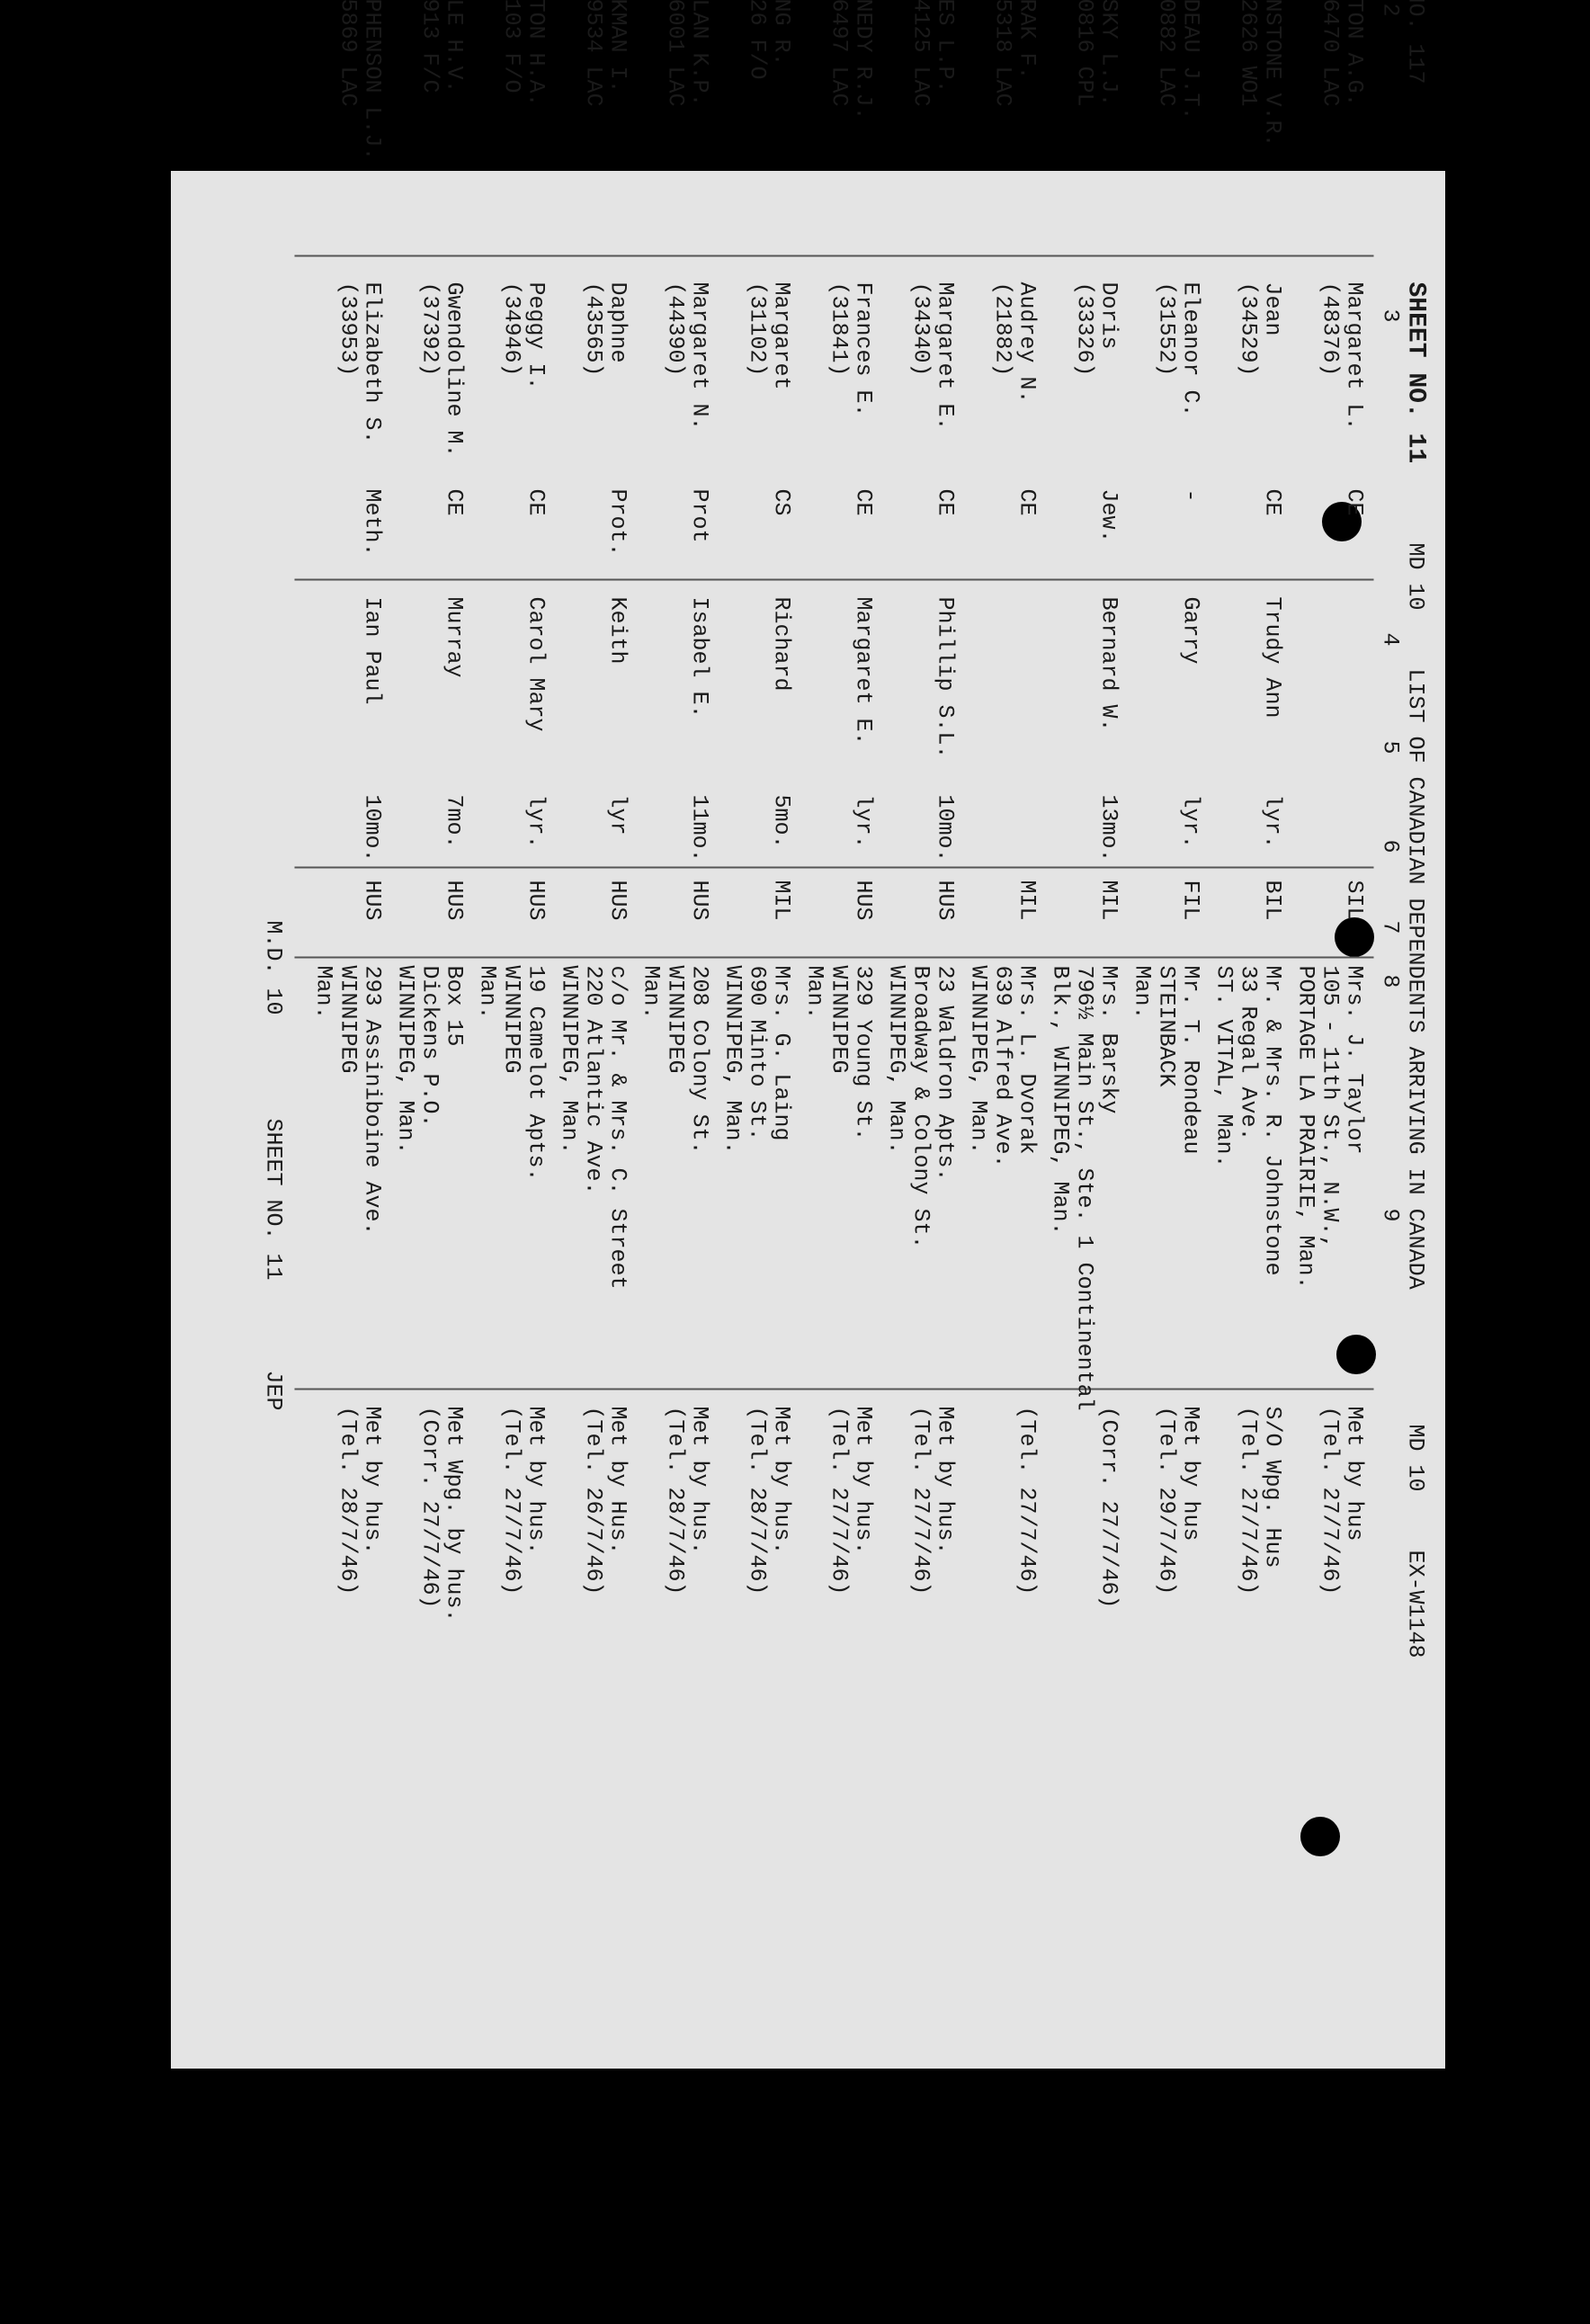 Image resolution: width=1590 pixels, height=2324 pixels. Describe the element at coordinates (1084, 53) in the screenshot. I see `service-number: R140816 CPL` at that location.